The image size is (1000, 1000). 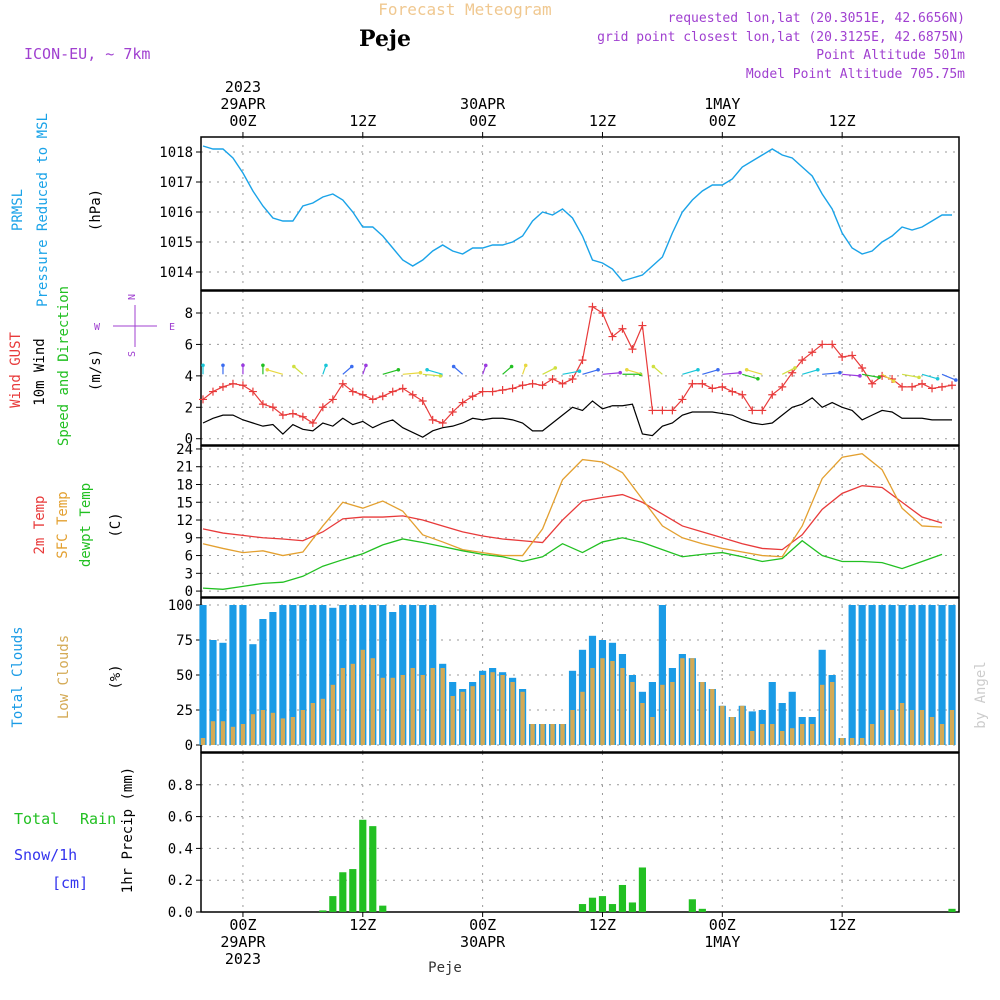 I want to click on panel-wind: 0 2 4 6 8, so click(x=572, y=369).